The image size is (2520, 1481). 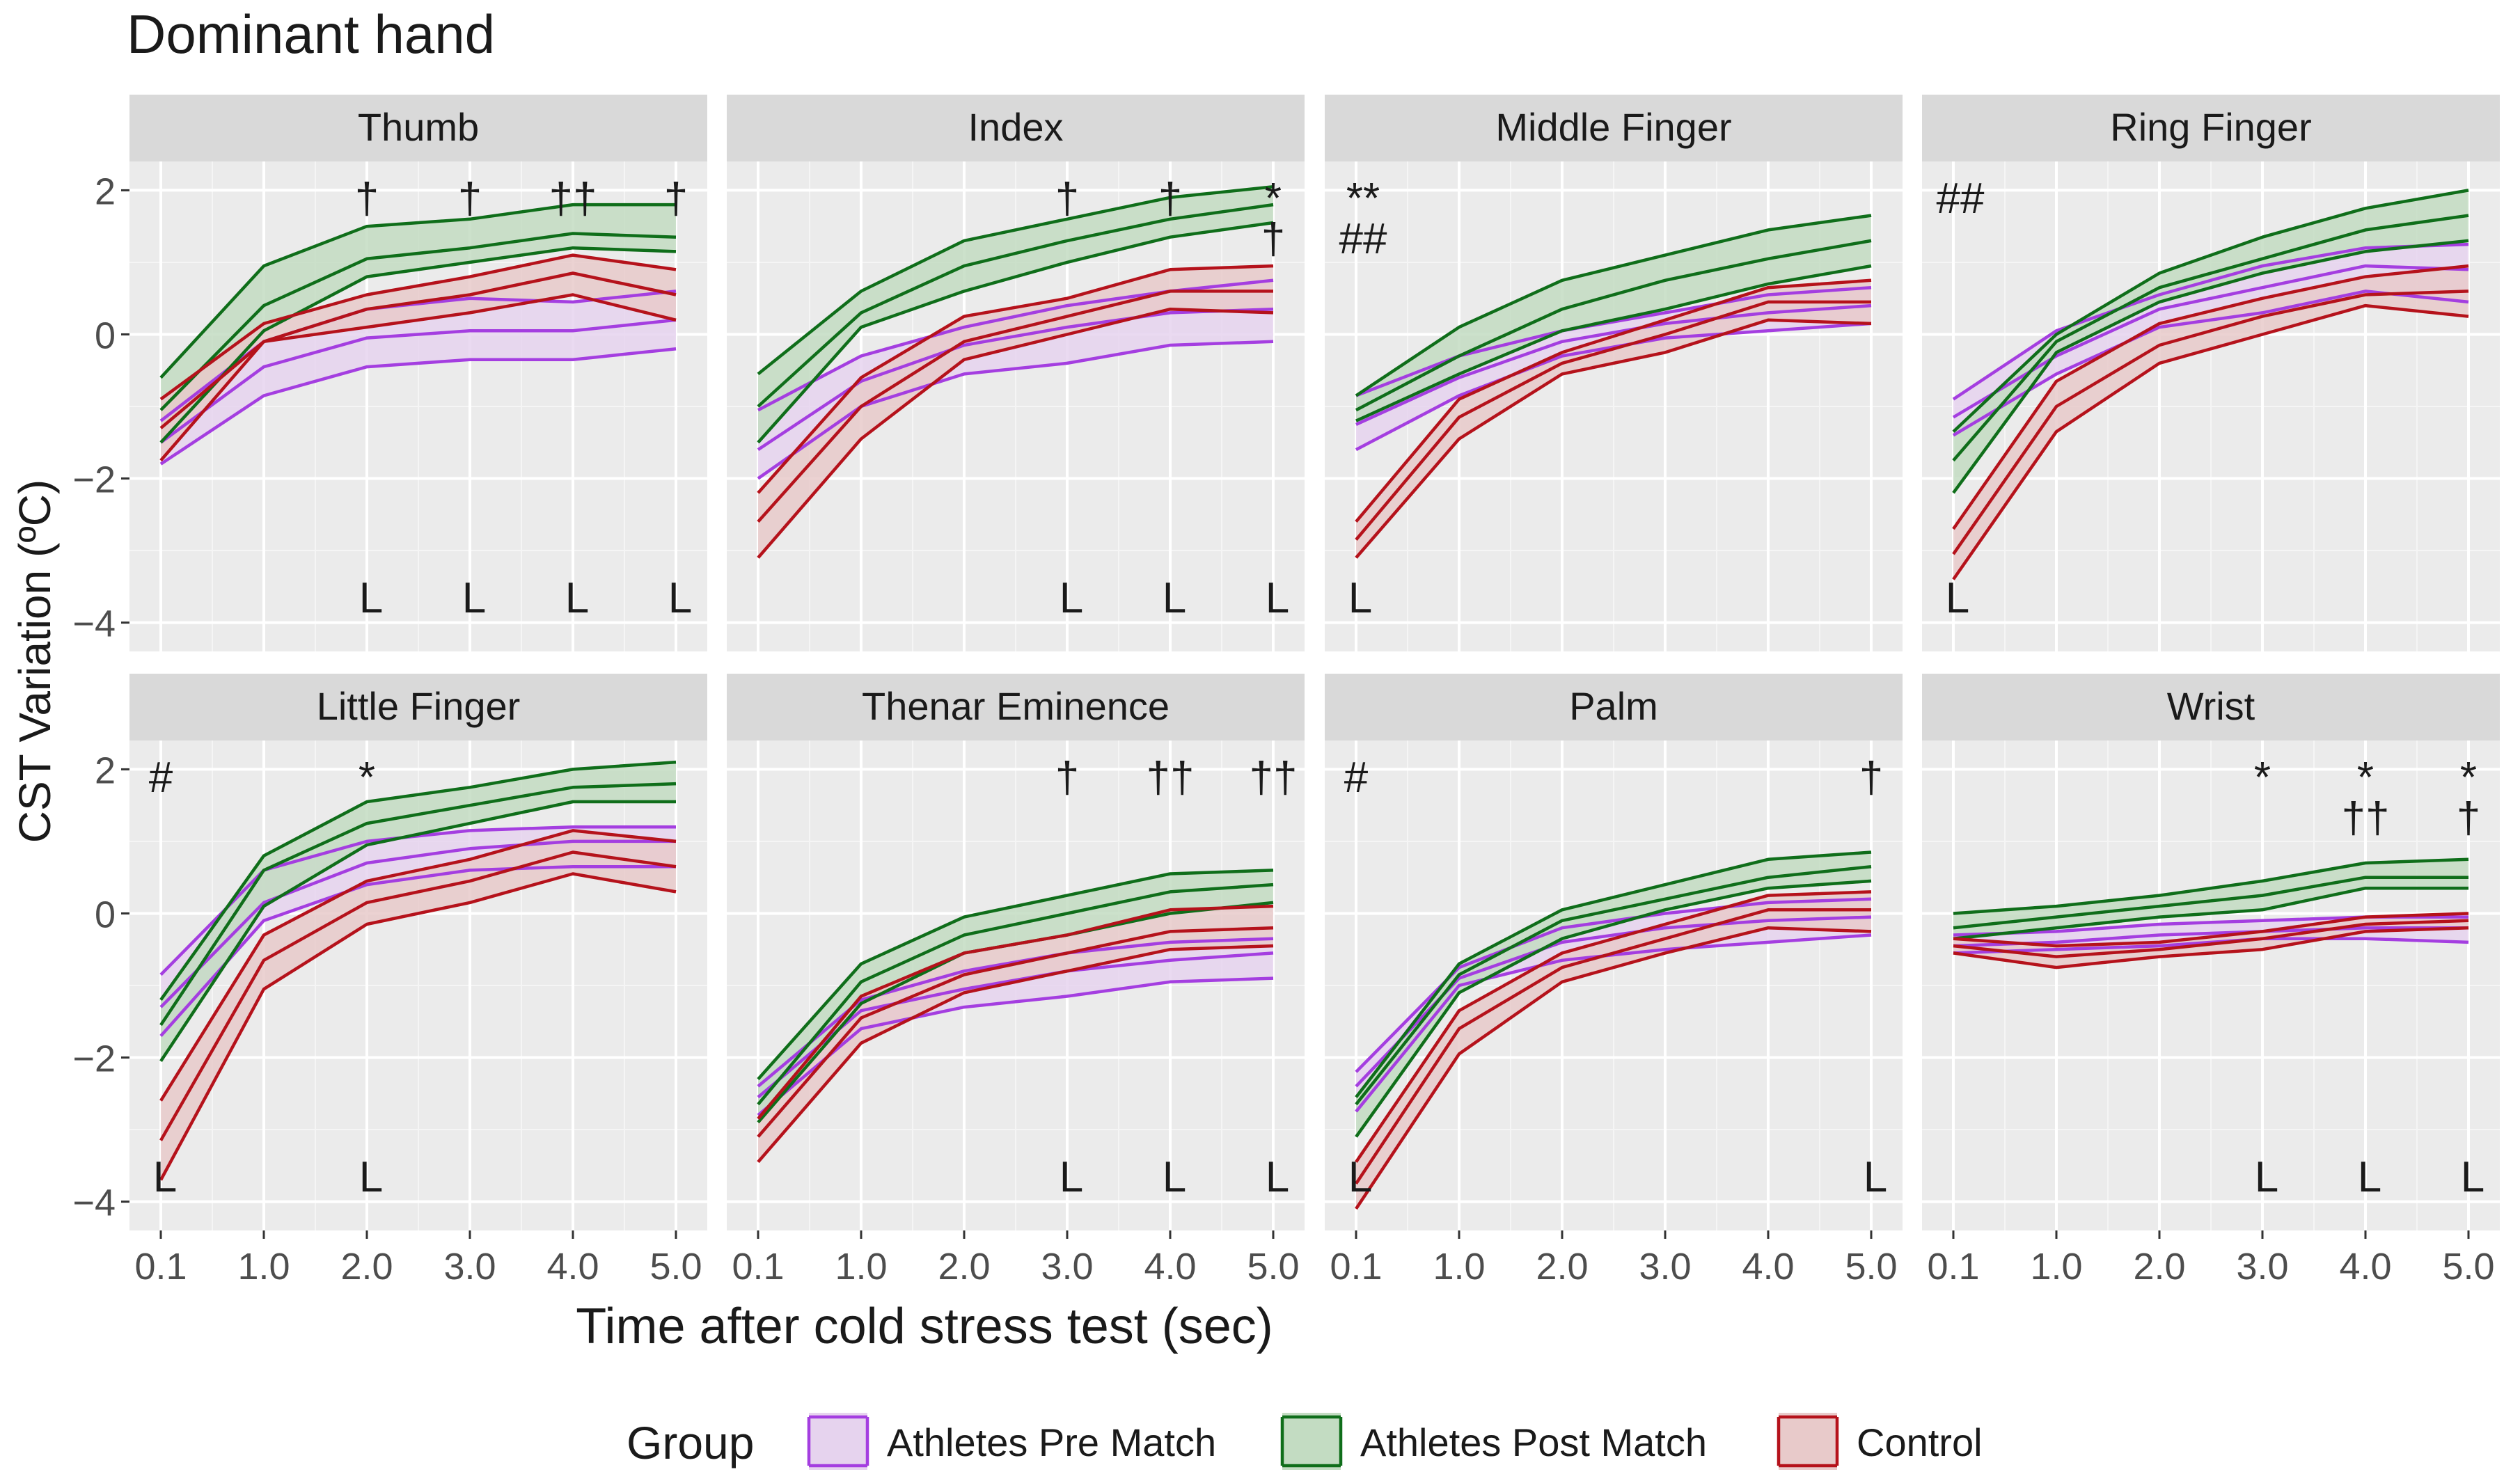 What do you see at coordinates (1051, 1442) in the screenshot?
I see `legend-label: Athletes Pre Match` at bounding box center [1051, 1442].